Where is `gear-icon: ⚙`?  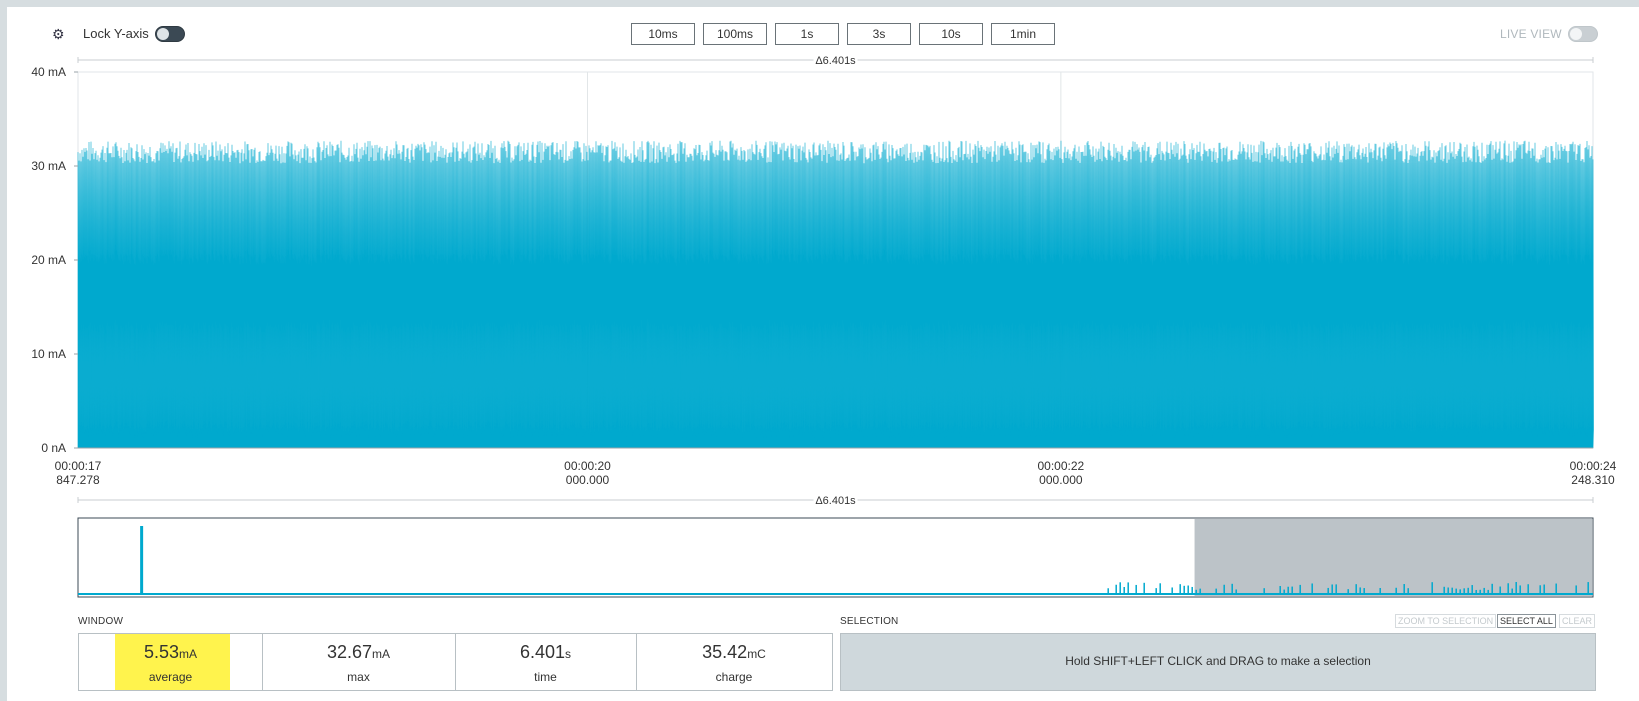 gear-icon: ⚙ is located at coordinates (58, 34).